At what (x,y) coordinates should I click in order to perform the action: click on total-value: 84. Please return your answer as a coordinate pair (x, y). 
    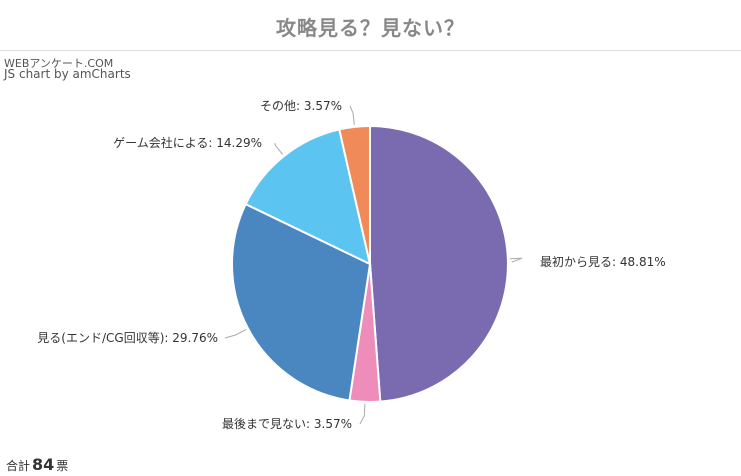
    Looking at the image, I should click on (43, 464).